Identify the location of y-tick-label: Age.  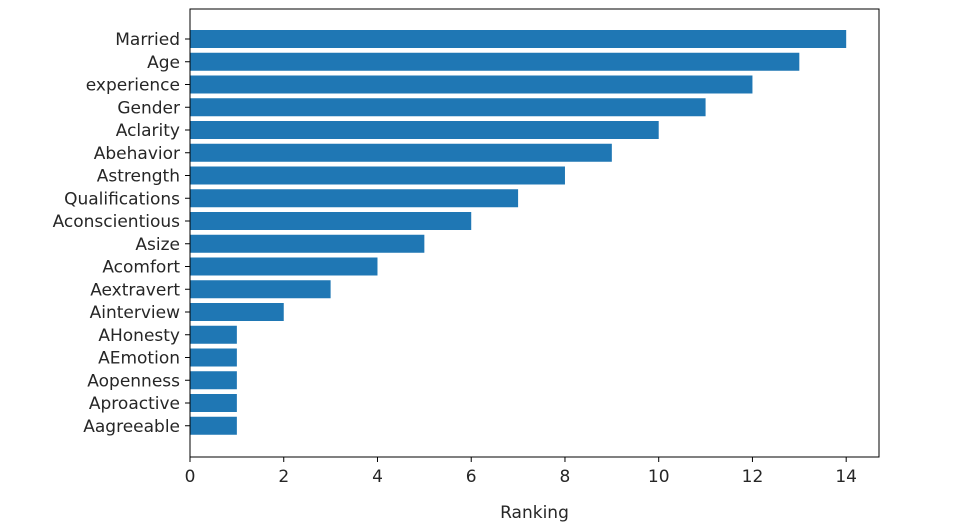
(163, 63).